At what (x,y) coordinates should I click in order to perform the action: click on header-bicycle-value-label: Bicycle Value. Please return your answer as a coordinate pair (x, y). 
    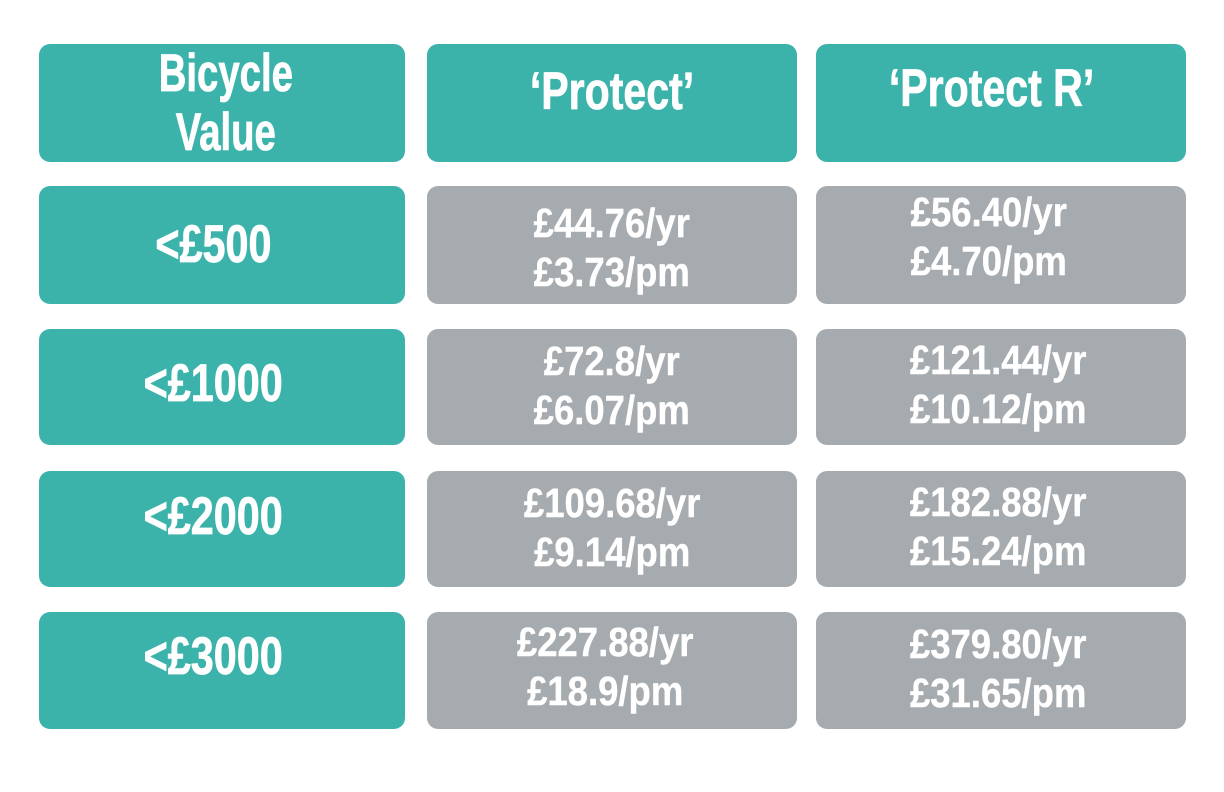
    Looking at the image, I should click on (226, 103).